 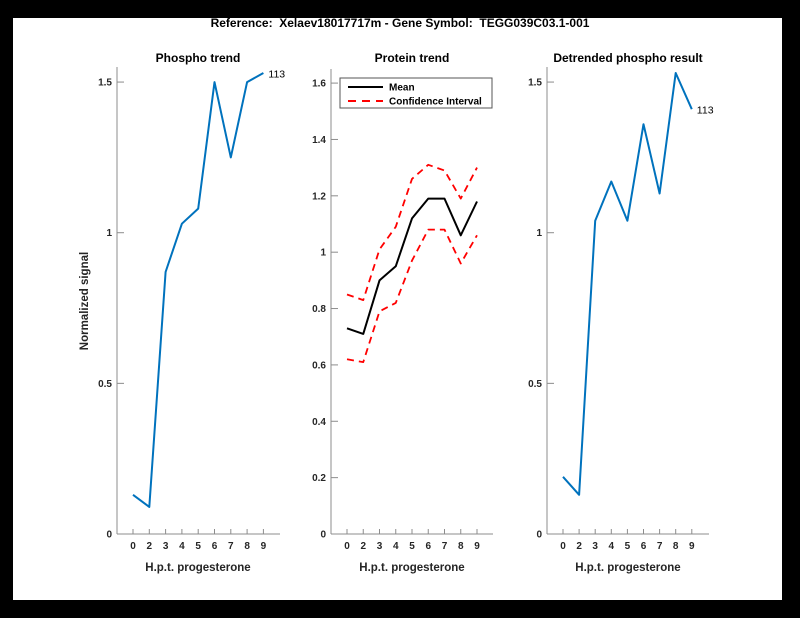 What do you see at coordinates (627, 284) in the screenshot?
I see `detrended-phospho-line` at bounding box center [627, 284].